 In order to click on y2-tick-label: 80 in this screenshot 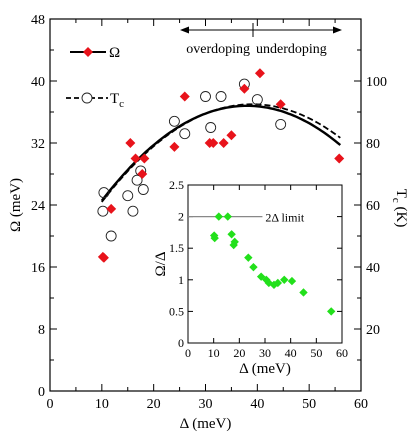, I will do `click(373, 144)`.